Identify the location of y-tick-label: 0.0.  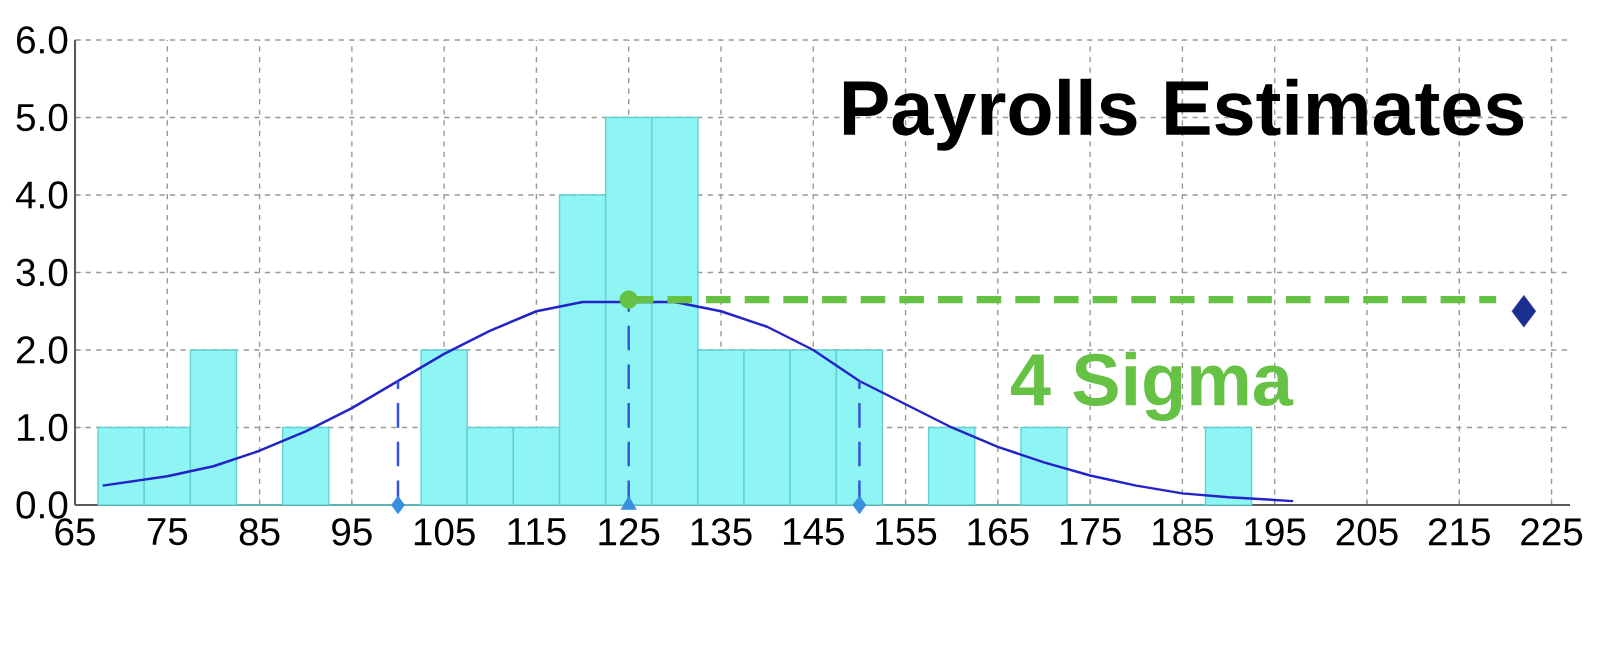
(42, 505).